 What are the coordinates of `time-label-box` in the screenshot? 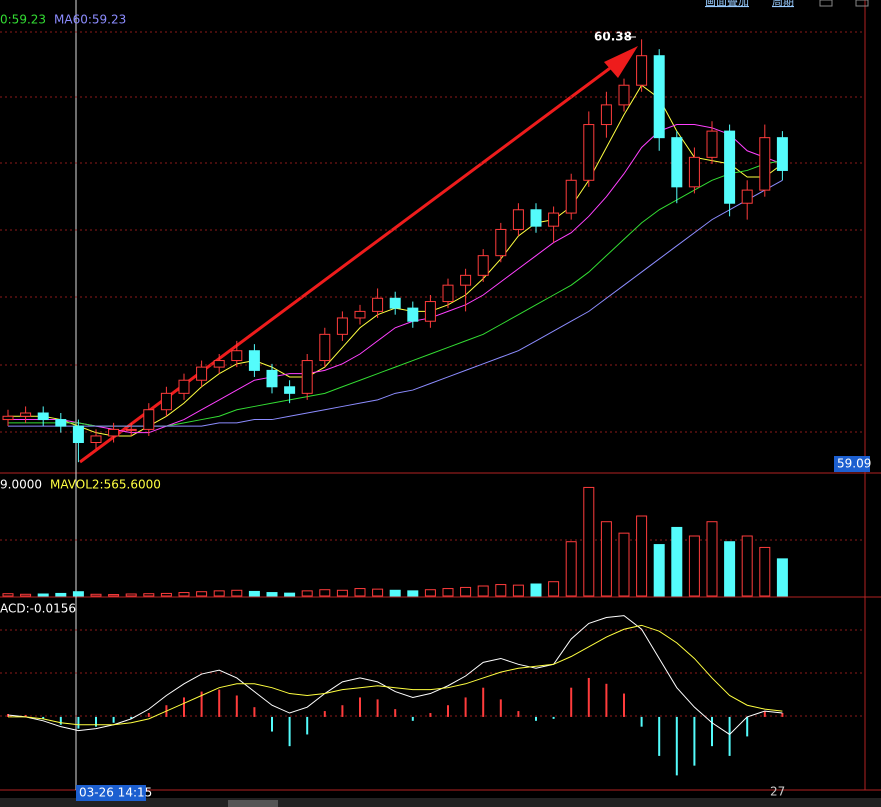 It's located at (111, 793).